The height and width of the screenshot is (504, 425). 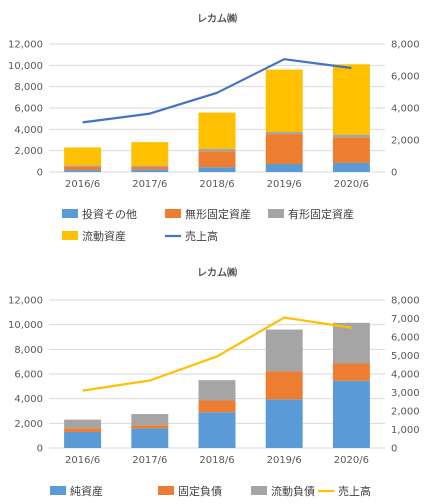 I want to click on legend-label: 流動資産, so click(x=104, y=236).